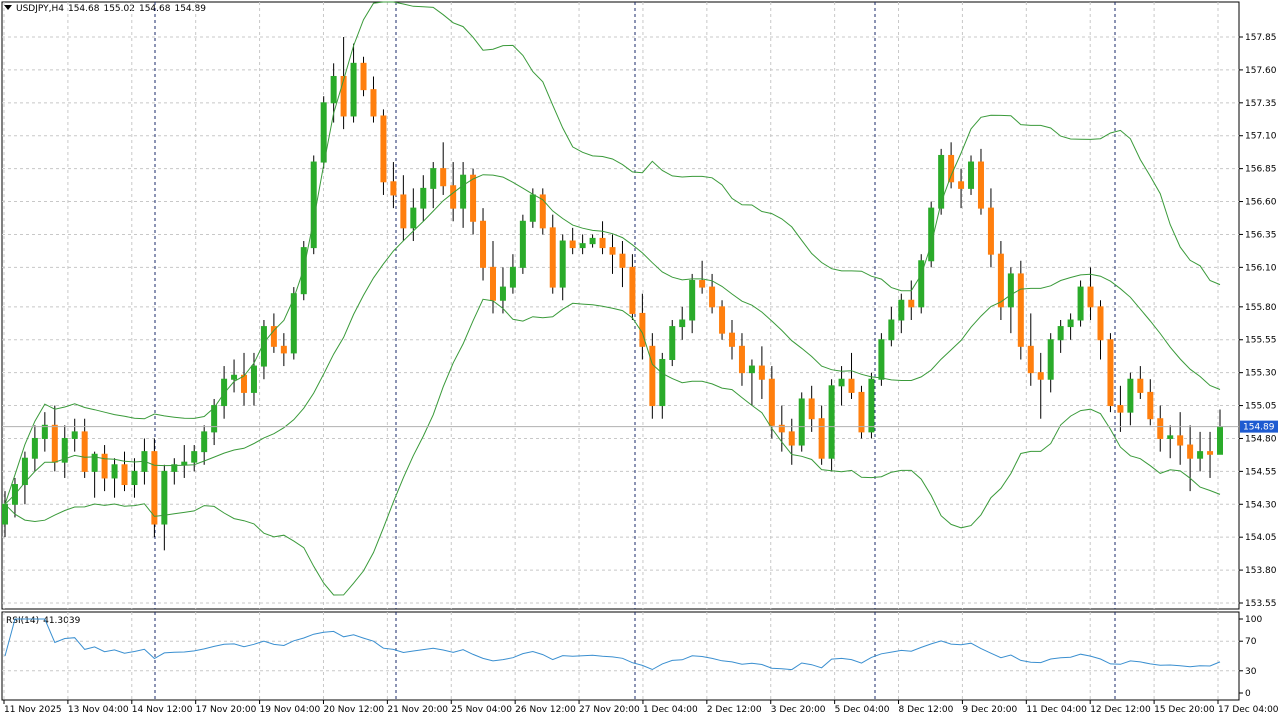 The image size is (1280, 720). Describe the element at coordinates (989, 710) in the screenshot. I see `time-axis-label: 9 Dec 20:00` at that location.